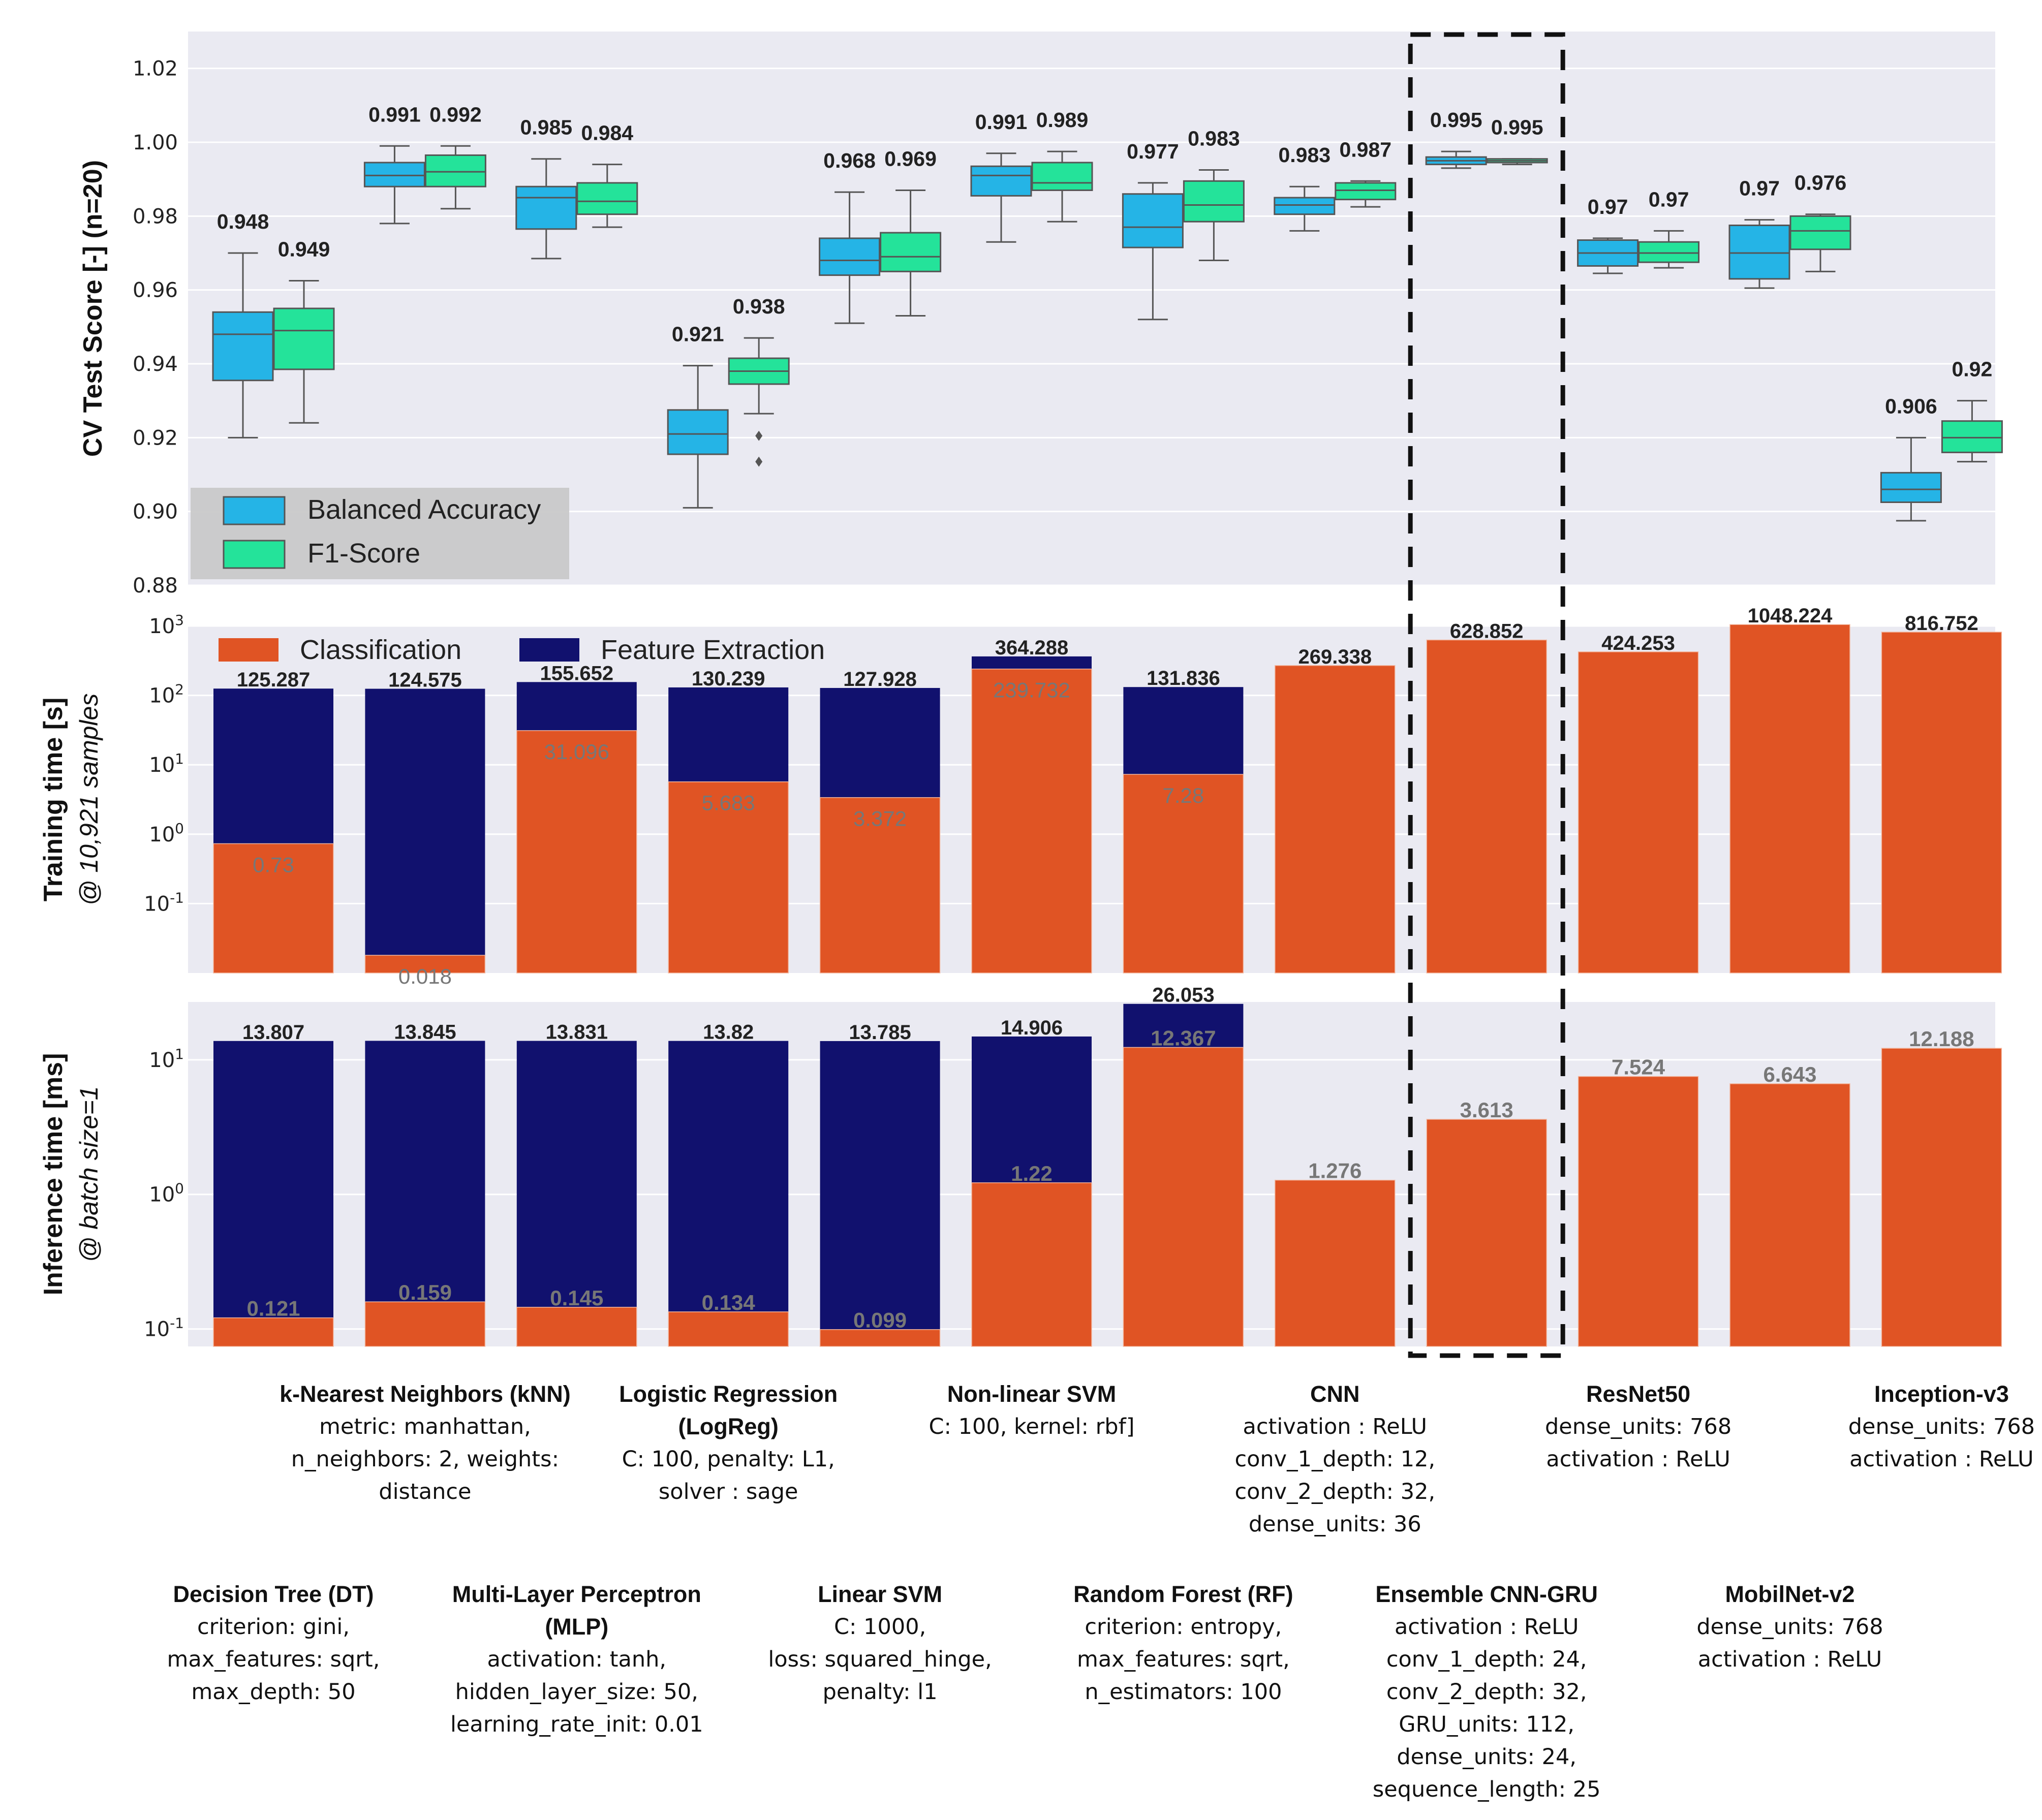 Image resolution: width=2042 pixels, height=1820 pixels. What do you see at coordinates (911, 232) in the screenshot?
I see `box-f1-score: 0.969` at bounding box center [911, 232].